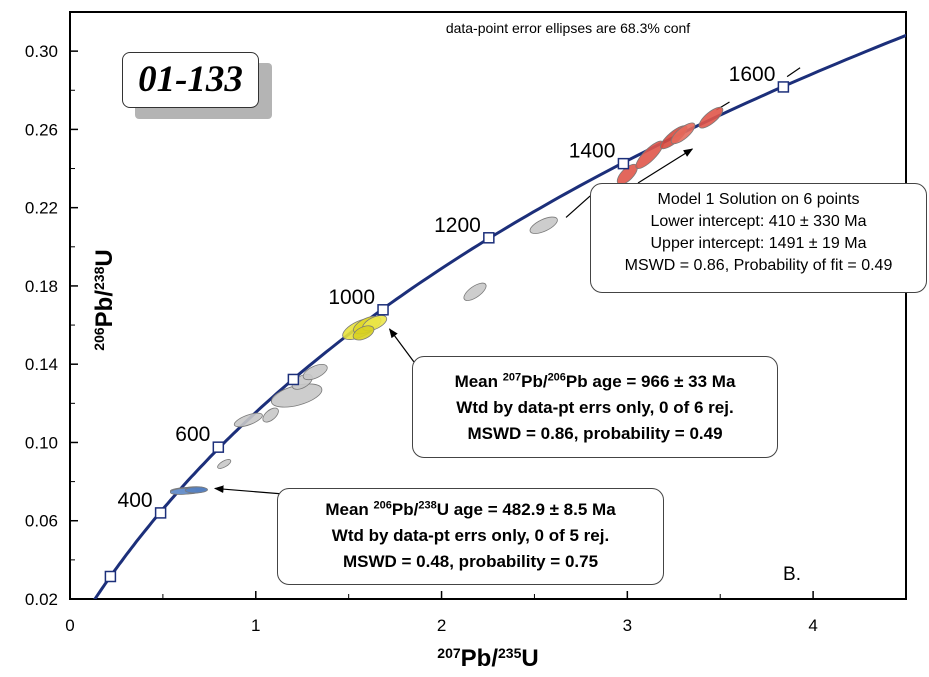 The height and width of the screenshot is (677, 929). What do you see at coordinates (41, 286) in the screenshot?
I see `y-tick-label: 0.18` at bounding box center [41, 286].